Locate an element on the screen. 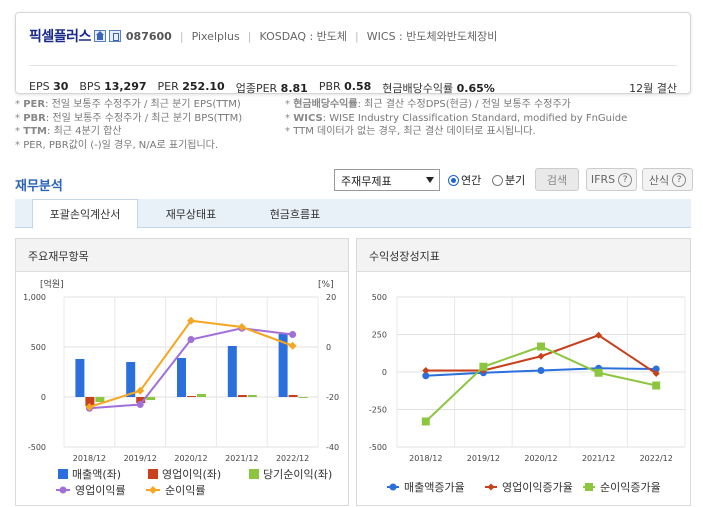 This screenshot has width=703, height=507. radio-quarter-dot is located at coordinates (497, 180).